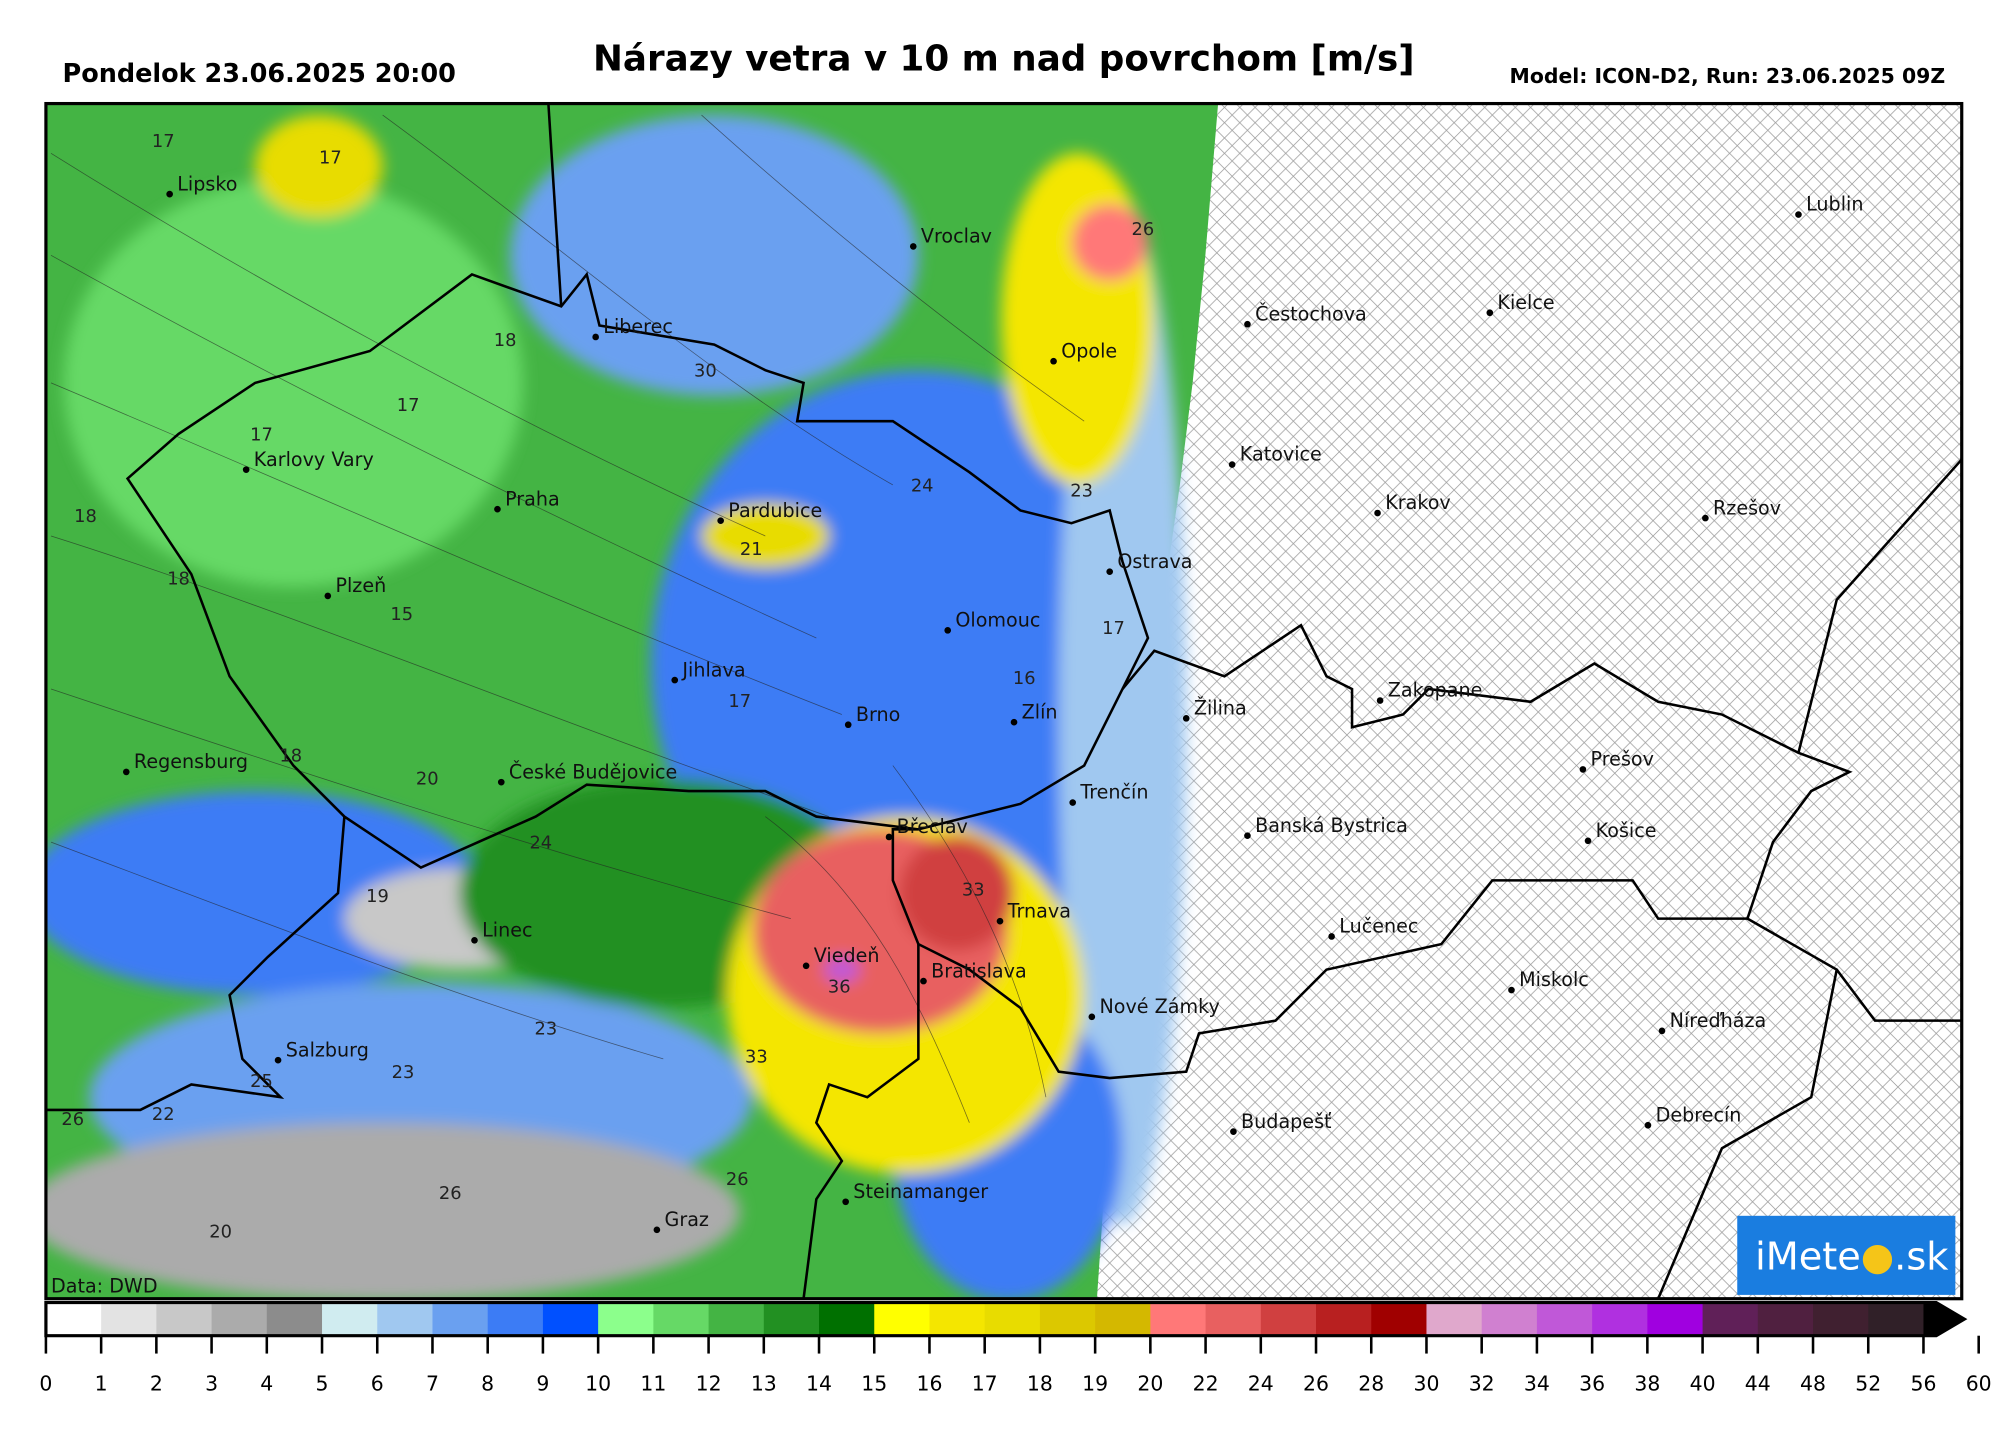  I want to click on city-name: Linec, so click(507, 929).